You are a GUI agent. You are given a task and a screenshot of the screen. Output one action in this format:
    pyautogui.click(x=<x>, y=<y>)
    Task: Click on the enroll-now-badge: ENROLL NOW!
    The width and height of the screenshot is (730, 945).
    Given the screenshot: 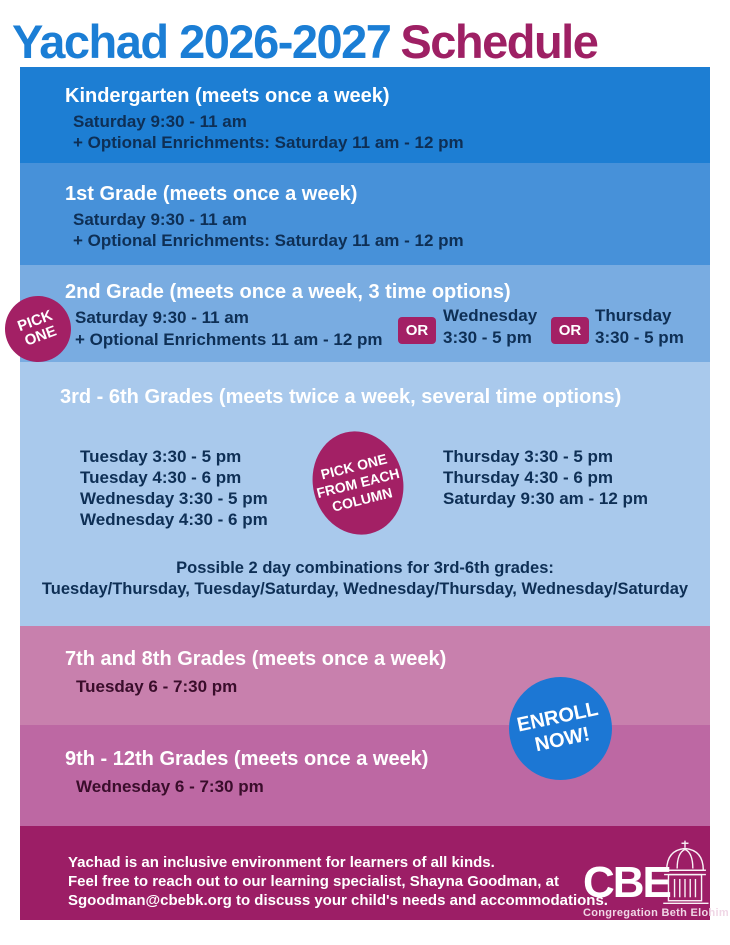 What is the action you would take?
    pyautogui.click(x=560, y=728)
    